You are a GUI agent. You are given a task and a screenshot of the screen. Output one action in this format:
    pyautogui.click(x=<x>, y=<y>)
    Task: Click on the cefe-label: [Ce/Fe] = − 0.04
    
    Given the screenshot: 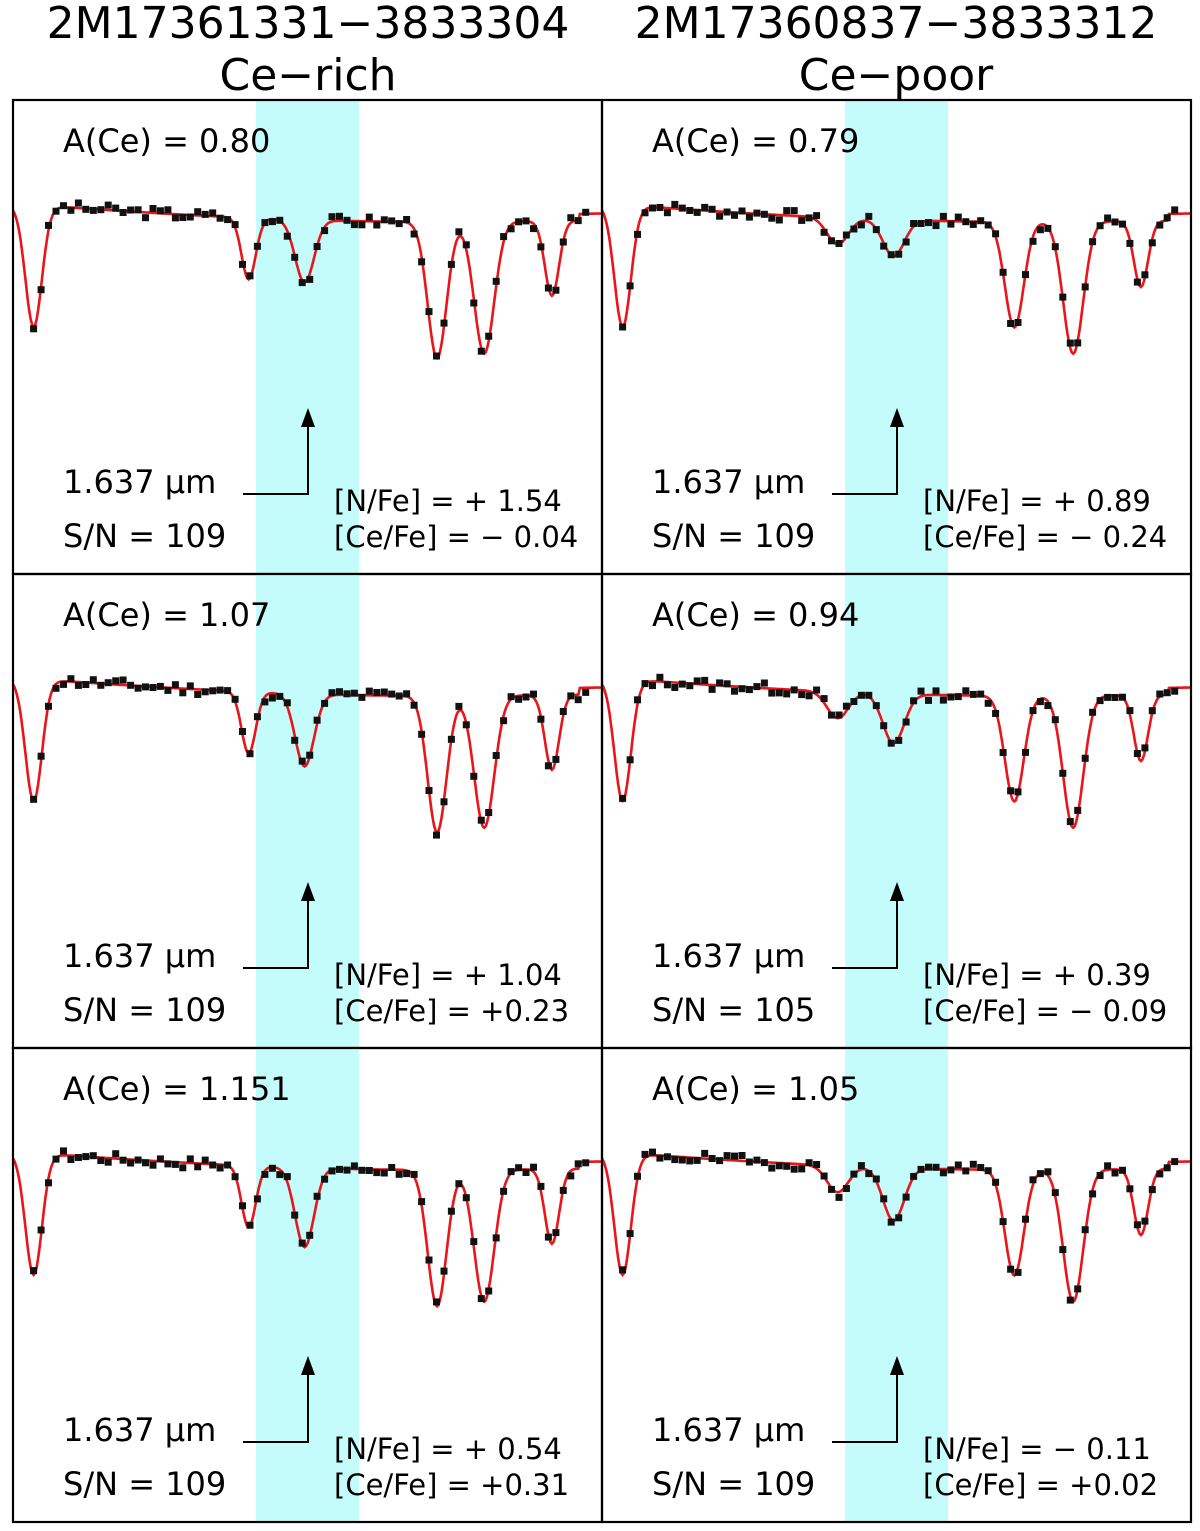 What is the action you would take?
    pyautogui.click(x=456, y=537)
    